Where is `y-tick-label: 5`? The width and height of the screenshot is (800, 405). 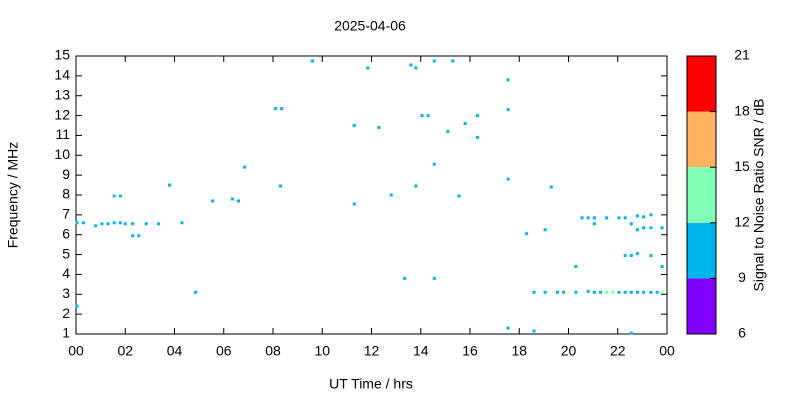
y-tick-label: 5 is located at coordinates (66, 253).